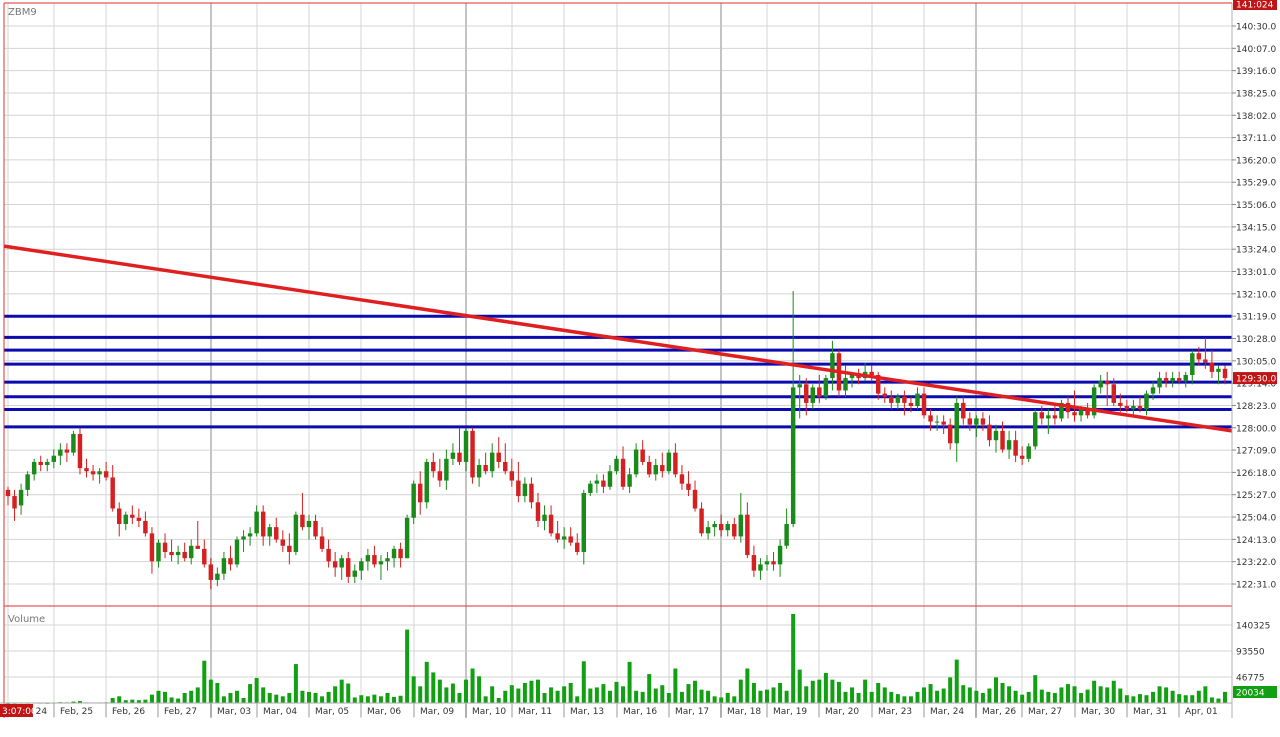 The height and width of the screenshot is (737, 1280). I want to click on date-tick-label: Mar, 04, so click(280, 712).